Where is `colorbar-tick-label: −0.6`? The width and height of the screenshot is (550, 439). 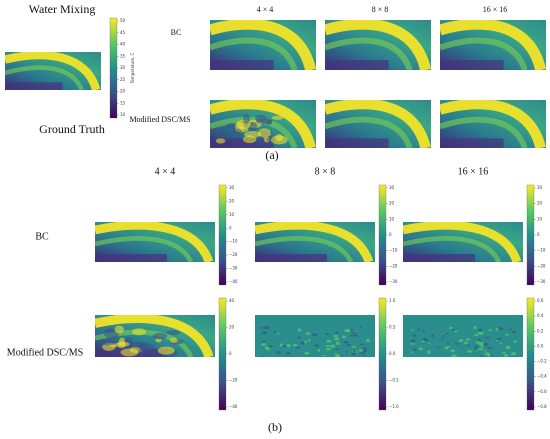
colorbar-tick-label: −0.6 is located at coordinates (542, 391).